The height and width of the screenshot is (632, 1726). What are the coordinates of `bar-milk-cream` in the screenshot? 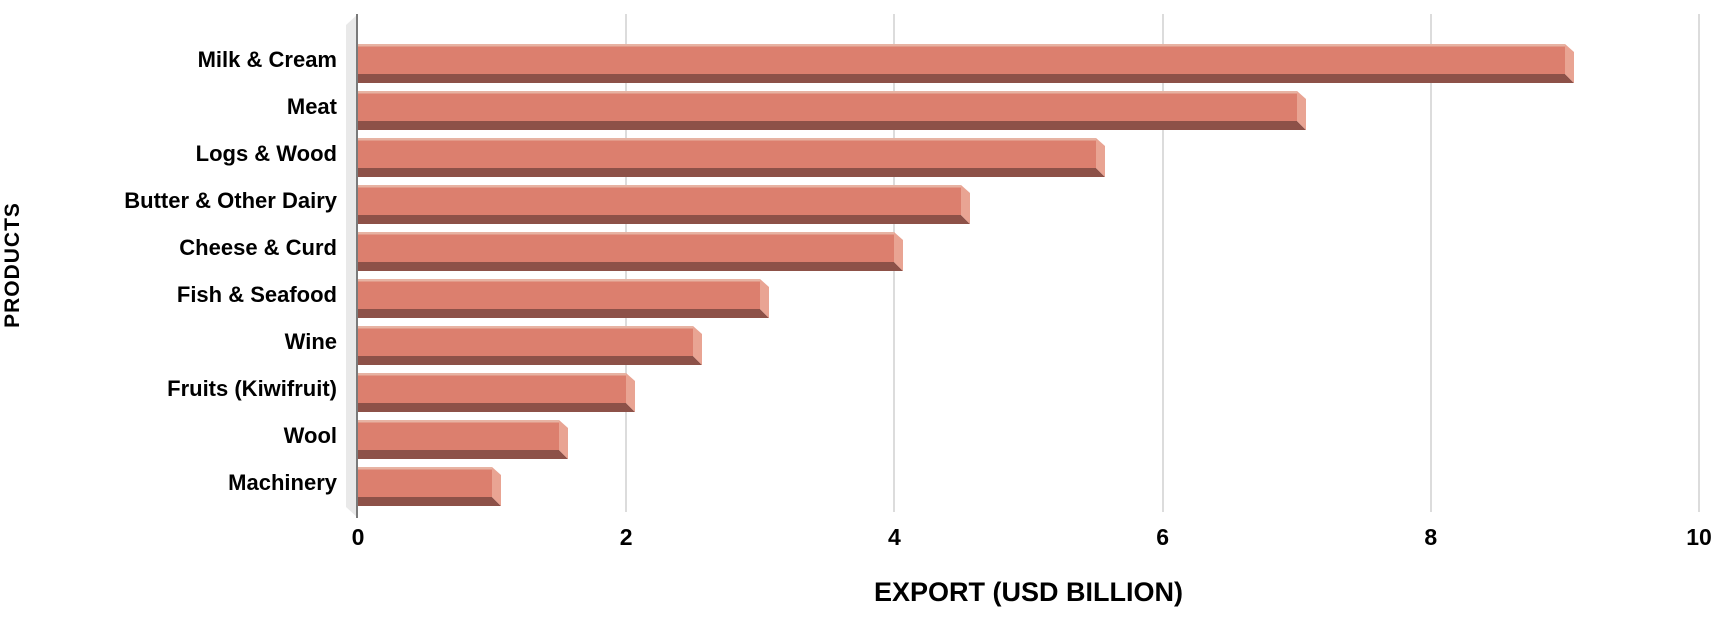 It's located at (966, 63).